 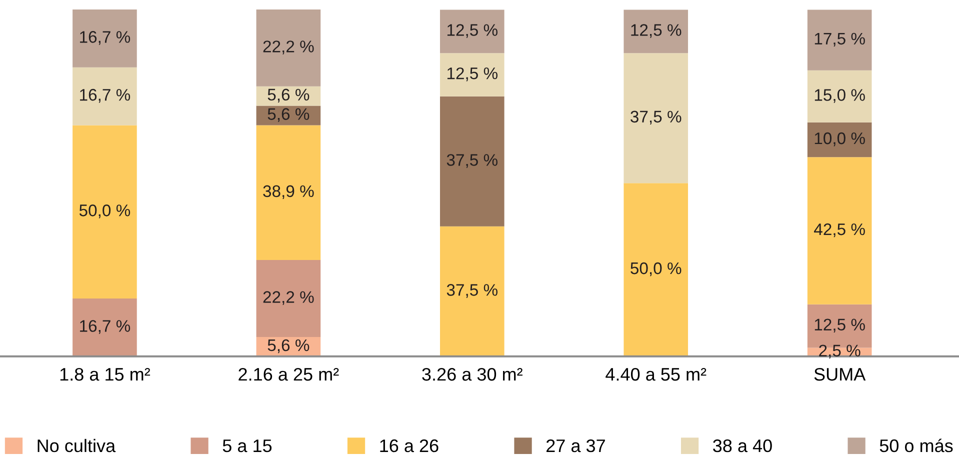 What do you see at coordinates (742, 445) in the screenshot?
I see `legend-label: 38 a 40` at bounding box center [742, 445].